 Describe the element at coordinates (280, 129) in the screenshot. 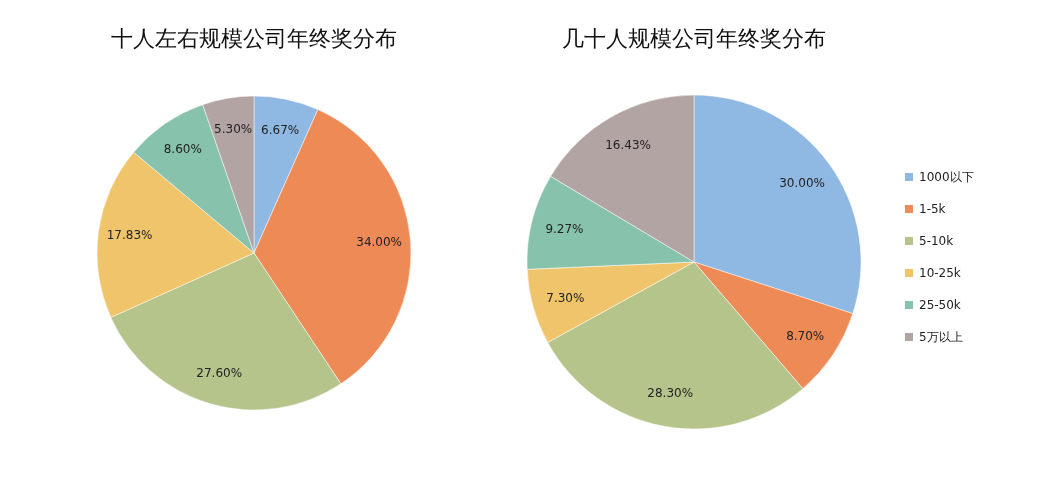

I see `data-label: 6.67%` at that location.